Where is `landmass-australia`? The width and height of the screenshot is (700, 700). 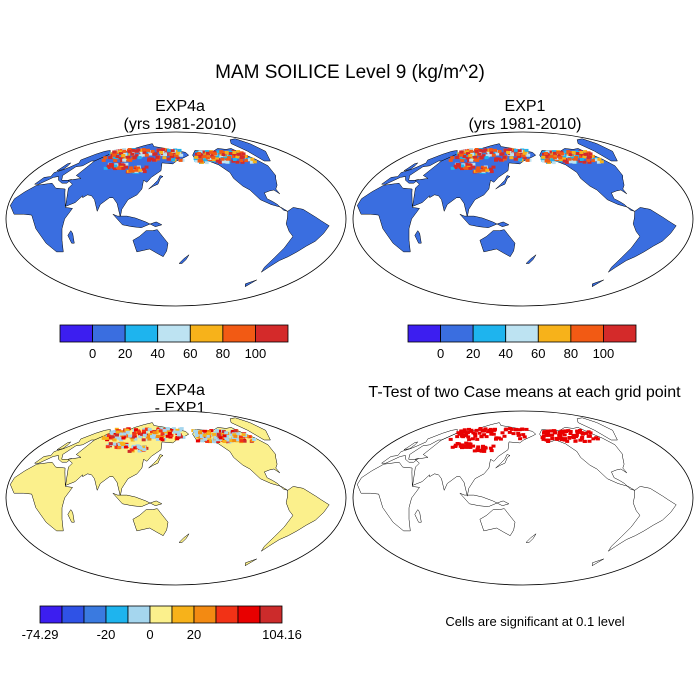
landmass-australia is located at coordinates (497, 522).